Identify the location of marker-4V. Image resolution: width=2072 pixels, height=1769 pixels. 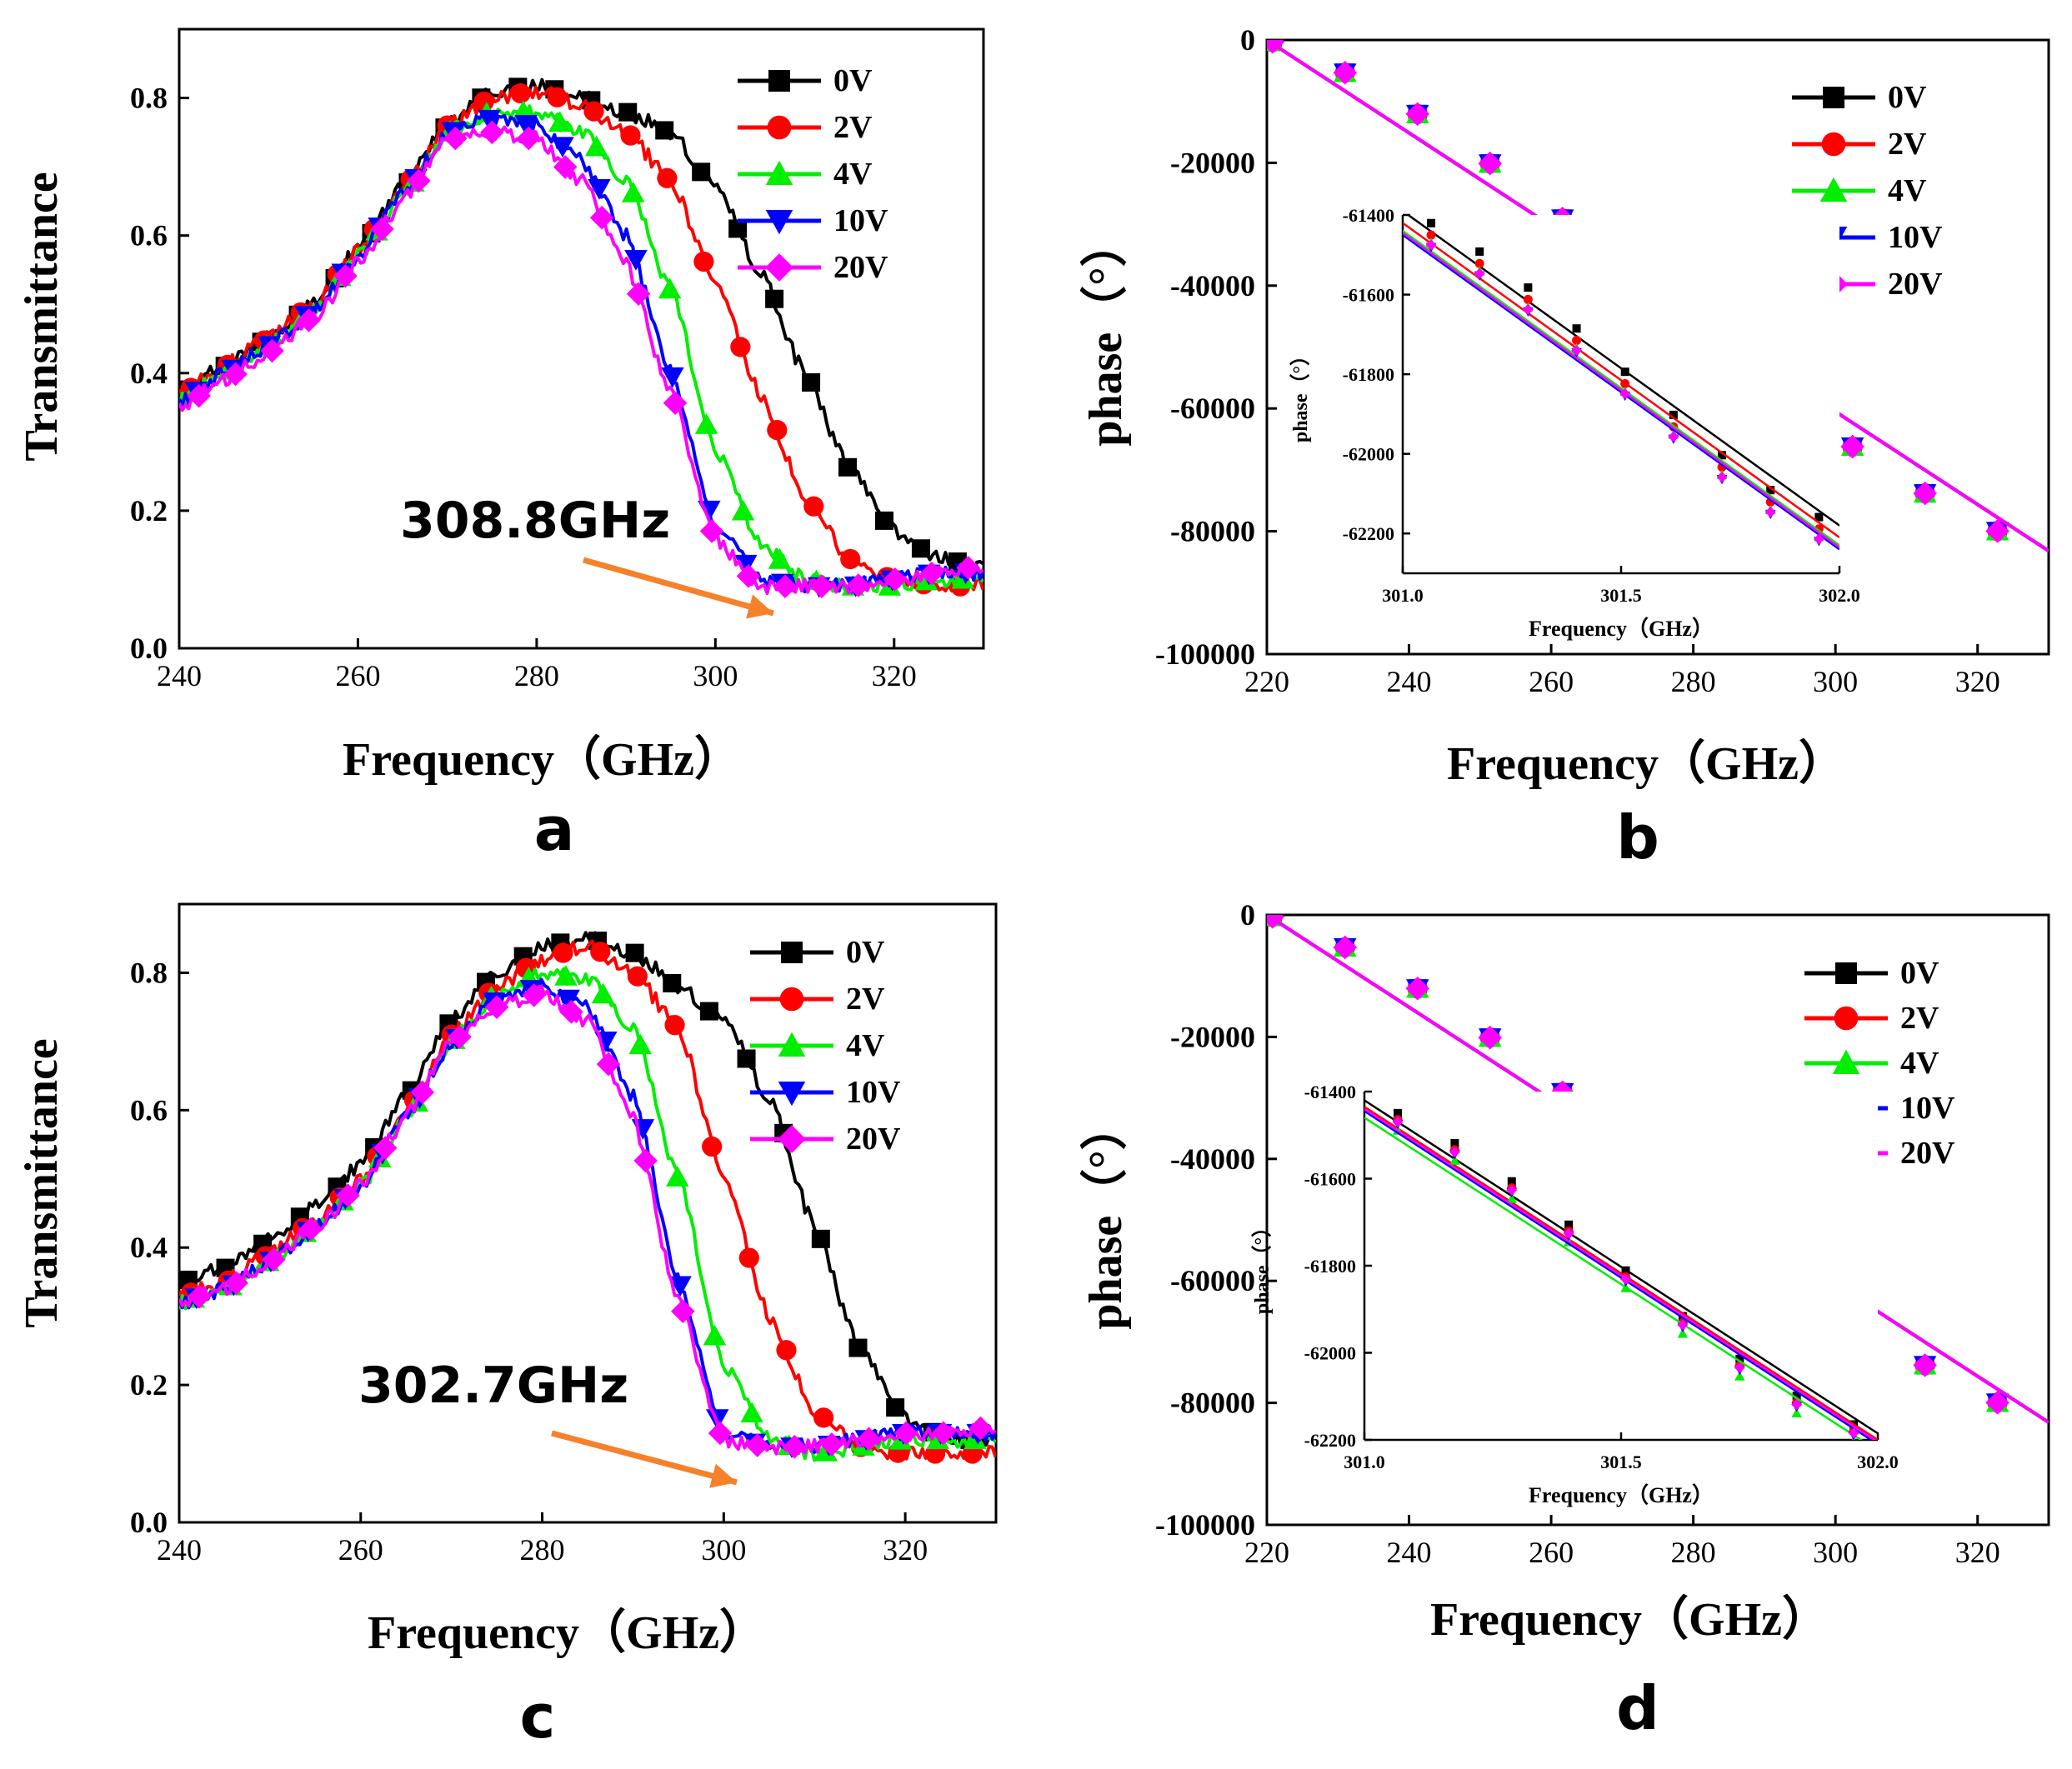
(706, 423).